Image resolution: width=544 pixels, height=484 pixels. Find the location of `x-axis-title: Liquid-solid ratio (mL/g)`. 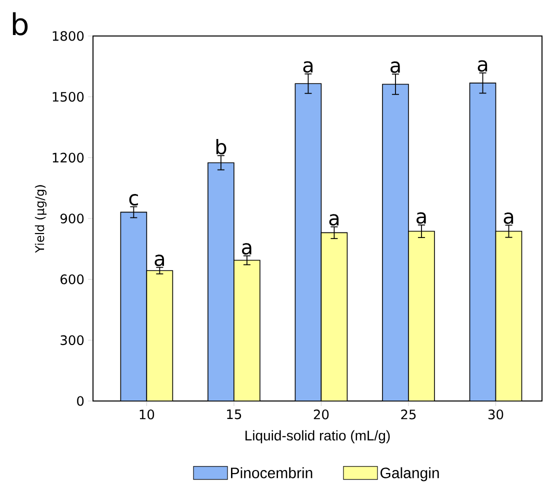

x-axis-title: Liquid-solid ratio (mL/g) is located at coordinates (318, 437).